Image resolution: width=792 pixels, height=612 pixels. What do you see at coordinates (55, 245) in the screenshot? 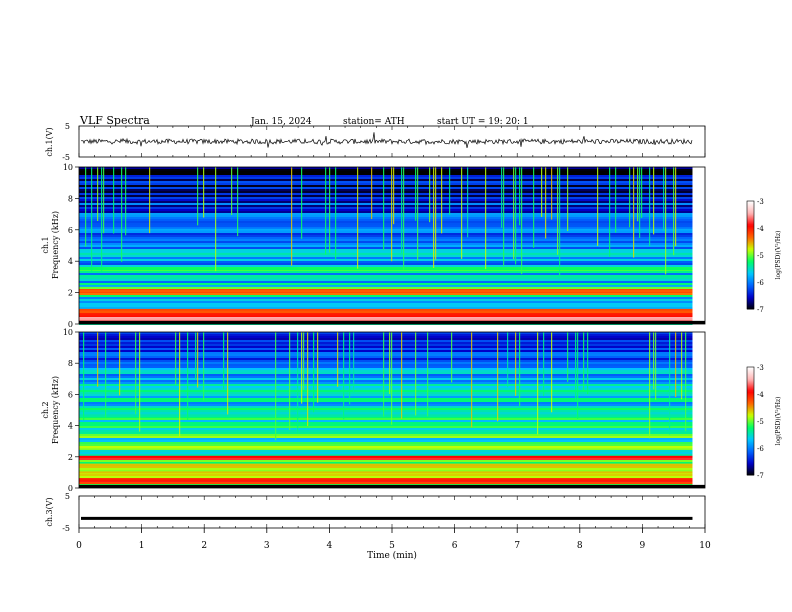
I see `ch1-spec-ylabel: Frequency (kHz)` at bounding box center [55, 245].